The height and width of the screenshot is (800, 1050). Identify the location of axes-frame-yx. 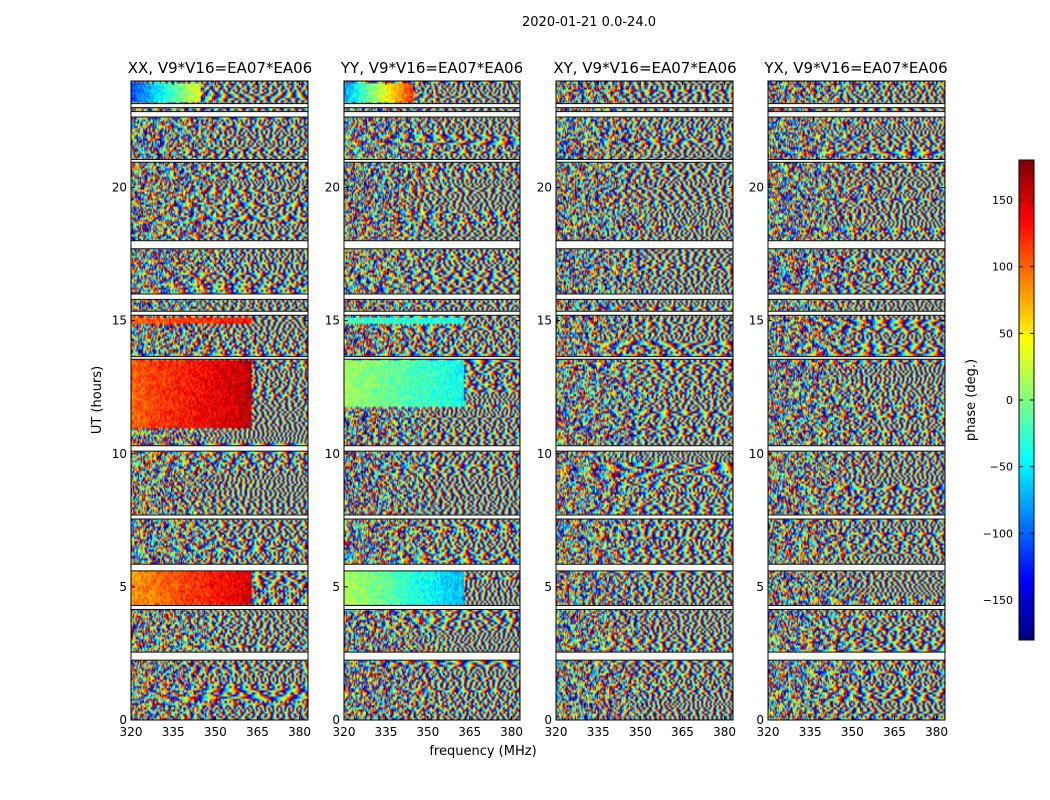
(856, 400).